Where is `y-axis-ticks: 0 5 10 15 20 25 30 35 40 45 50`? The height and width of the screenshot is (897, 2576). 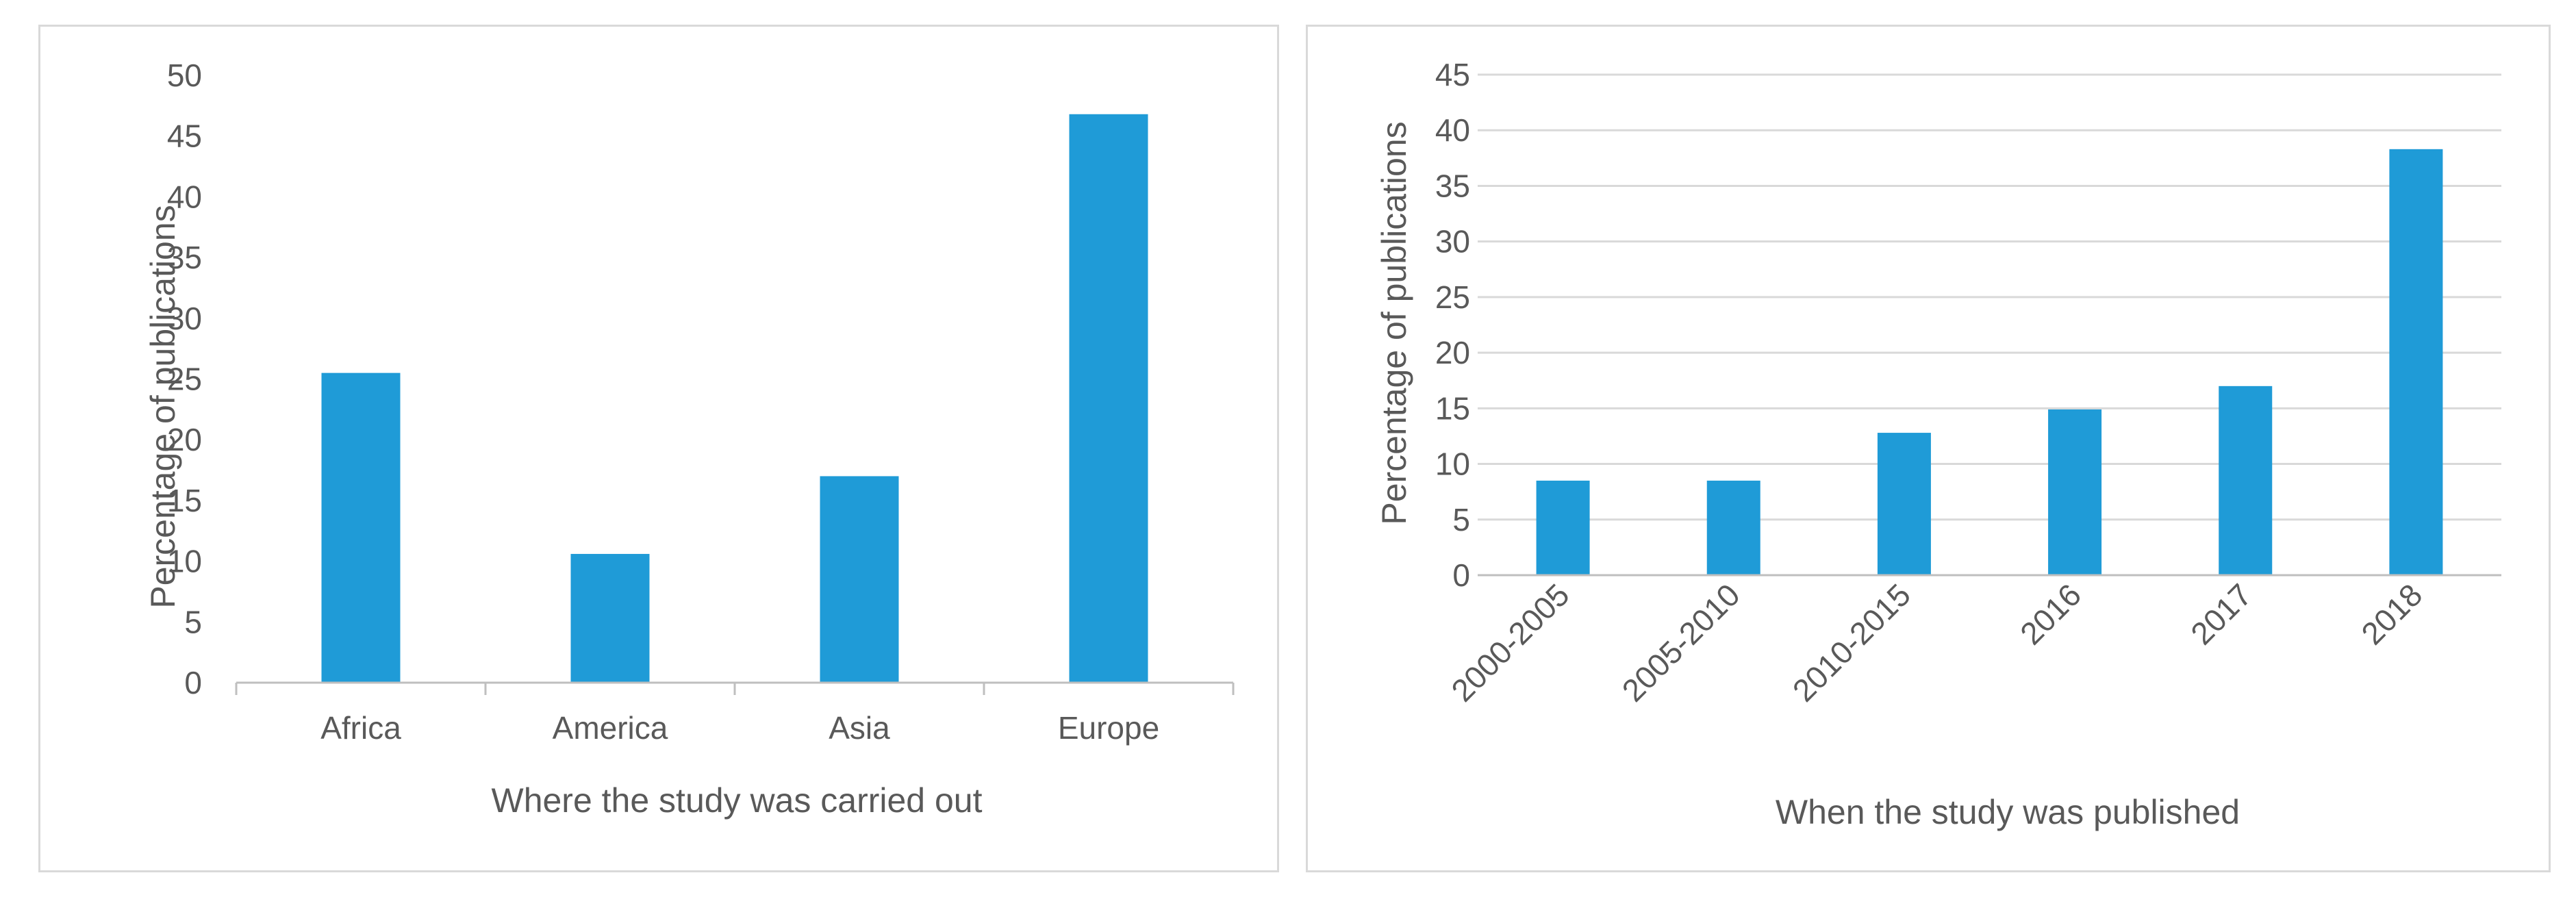
y-axis-ticks: 0 5 10 15 20 25 30 35 40 45 50 is located at coordinates (184, 379).